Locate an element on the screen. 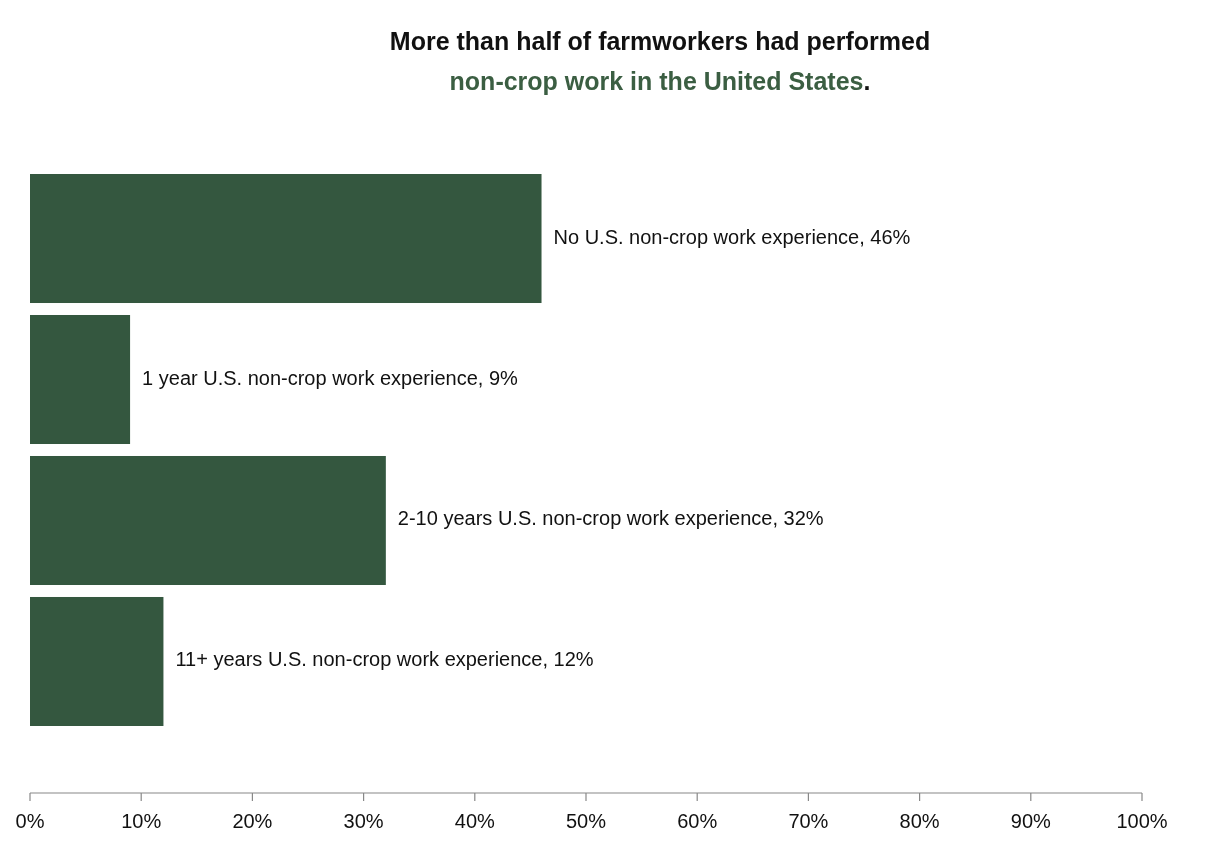 The width and height of the screenshot is (1206, 867). chart-title: More than half of farmworkers had performed non-crop work in the United States. is located at coordinates (660, 61).